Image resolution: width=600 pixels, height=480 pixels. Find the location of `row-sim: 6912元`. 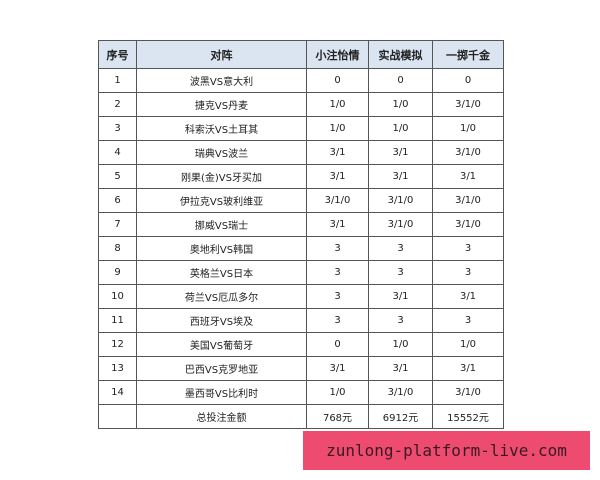

row-sim: 6912元 is located at coordinates (400, 416).